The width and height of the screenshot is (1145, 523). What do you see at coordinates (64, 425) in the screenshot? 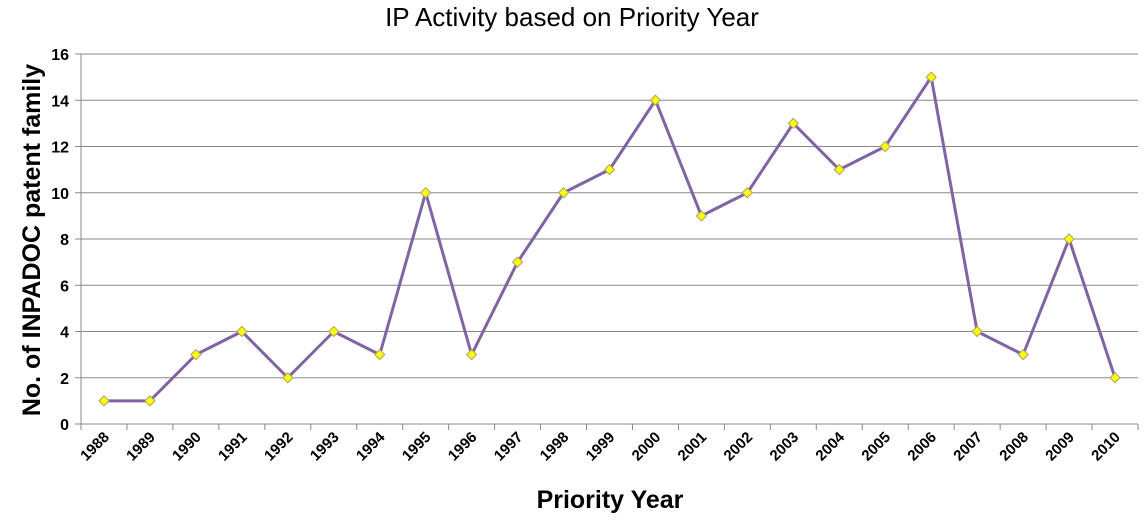
I see `y-tick-label: 0` at bounding box center [64, 425].